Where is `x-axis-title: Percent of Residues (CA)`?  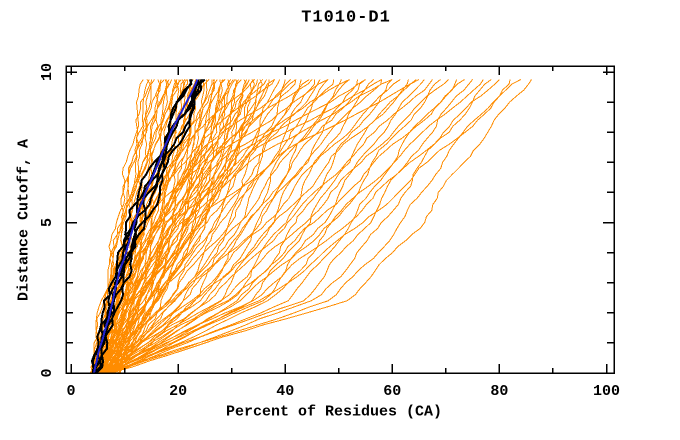 x-axis-title: Percent of Residues (CA) is located at coordinates (334, 412).